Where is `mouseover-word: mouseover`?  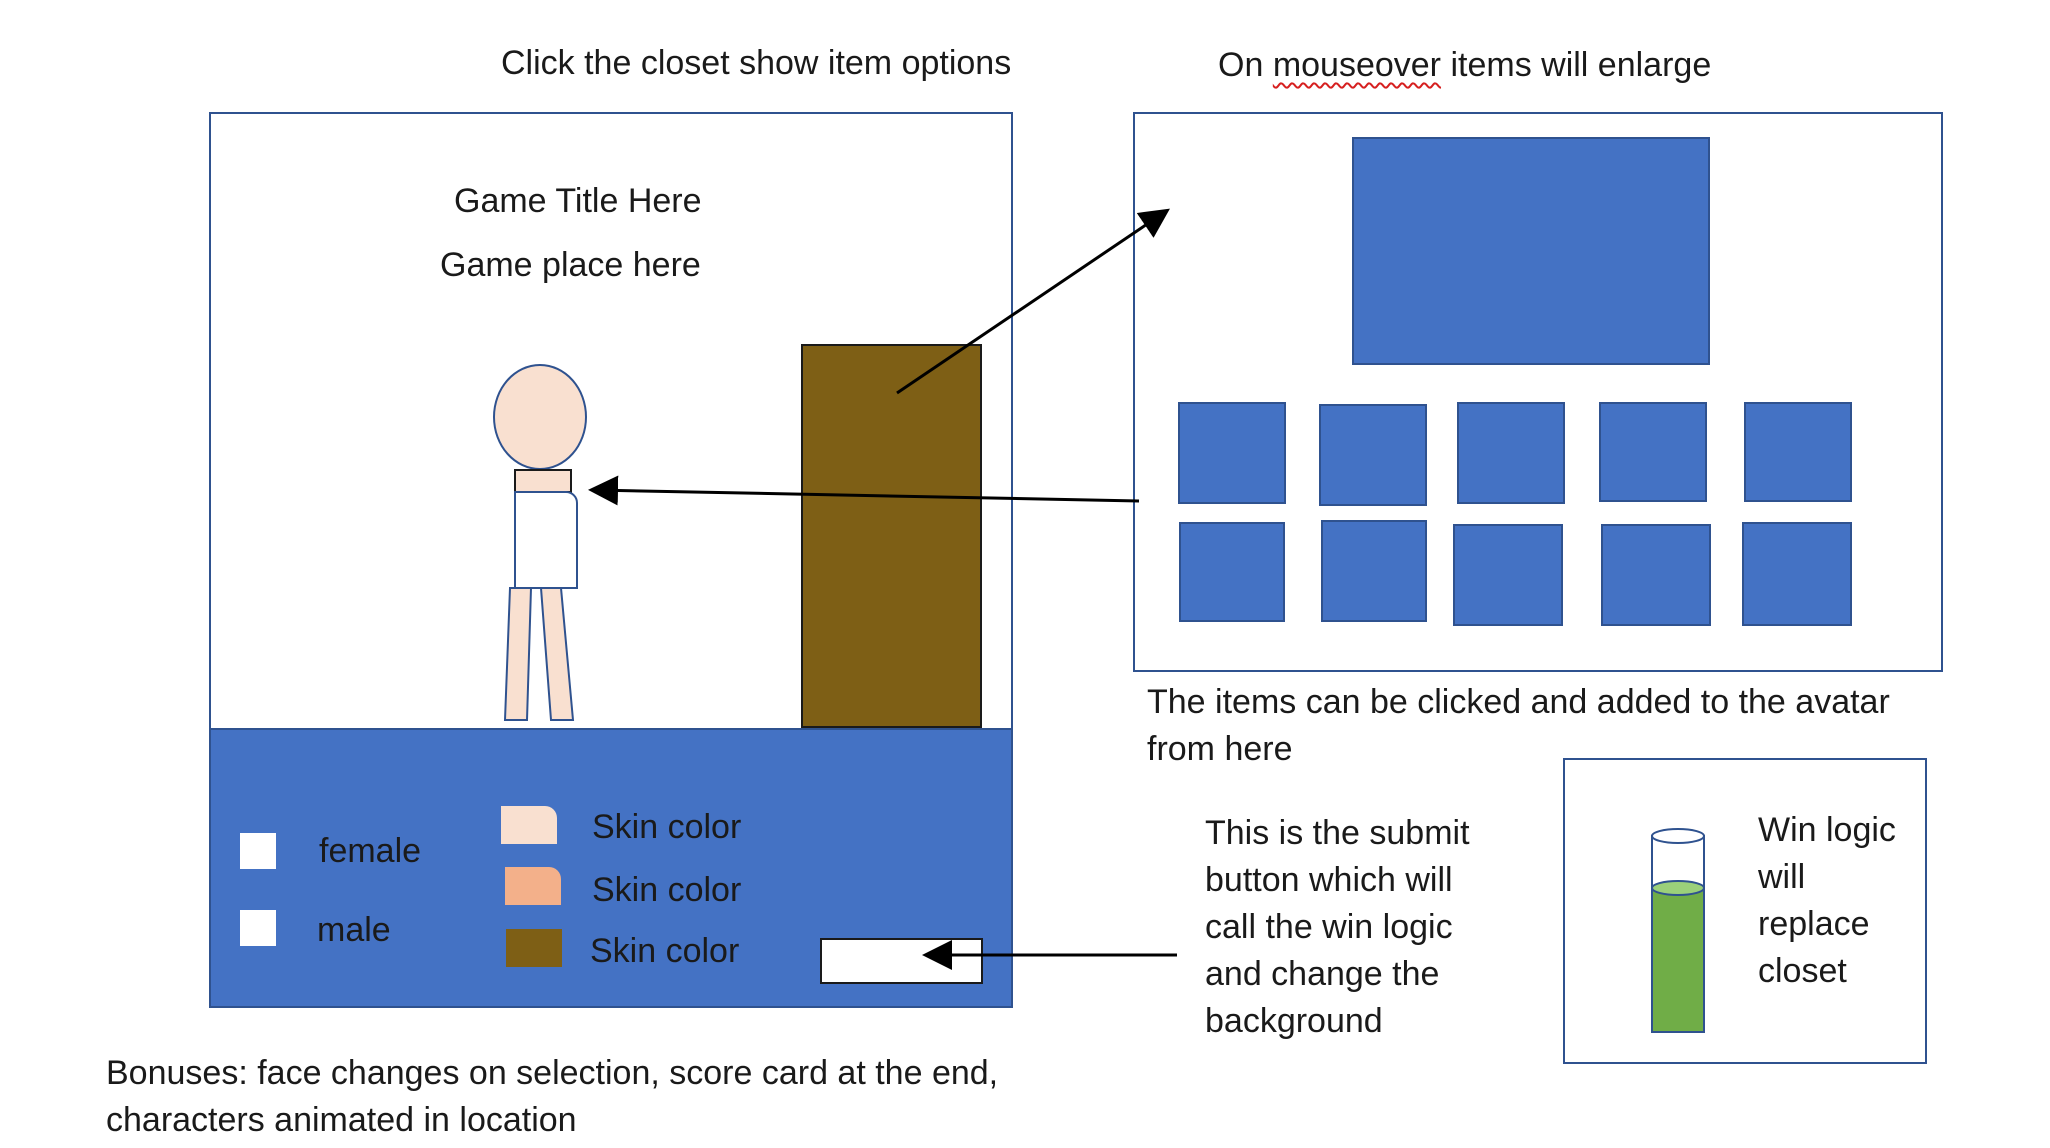
mouseover-word: mouseover is located at coordinates (1357, 65).